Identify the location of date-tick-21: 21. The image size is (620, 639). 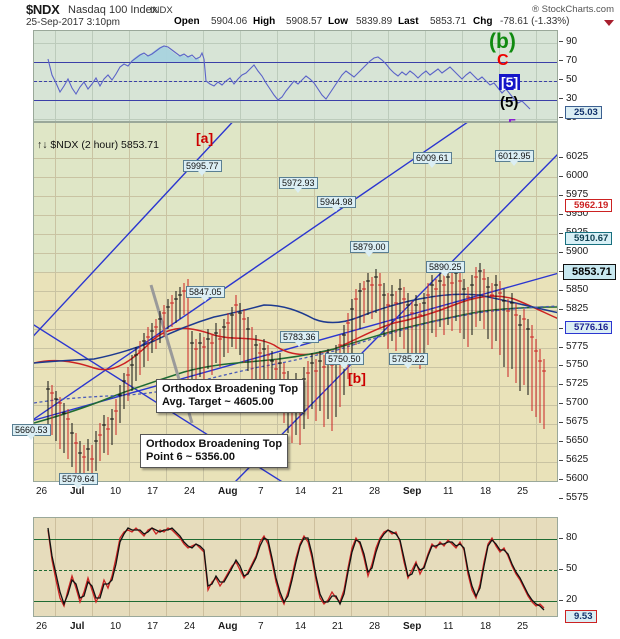
(338, 626).